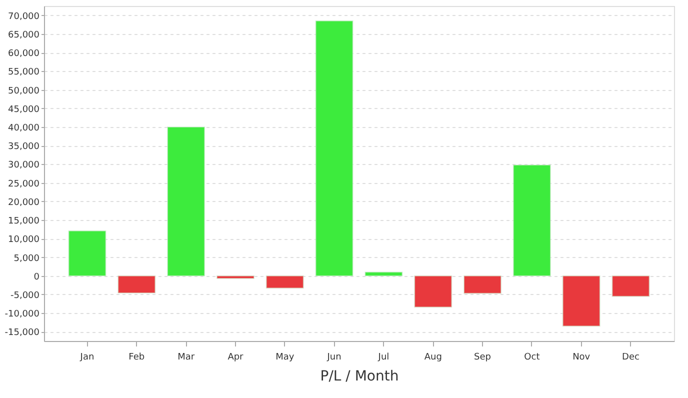  What do you see at coordinates (24, 35) in the screenshot?
I see `y-tick-label: 65,000` at bounding box center [24, 35].